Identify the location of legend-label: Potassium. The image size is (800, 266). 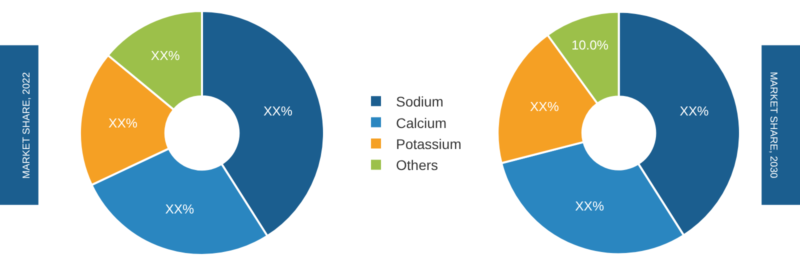
(429, 144).